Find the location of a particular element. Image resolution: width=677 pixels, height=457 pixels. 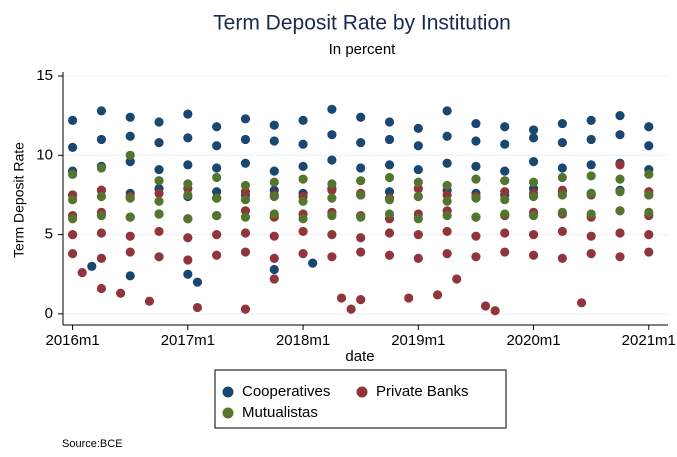

legend-label: Private Banks is located at coordinates (422, 391).